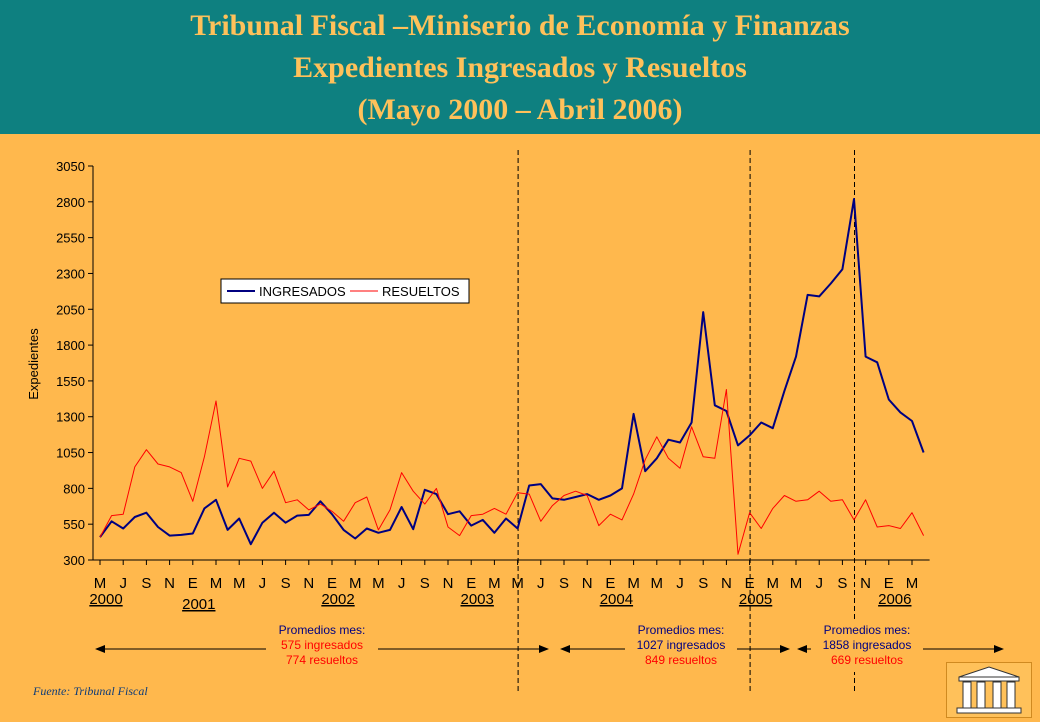 The width and height of the screenshot is (1040, 722). What do you see at coordinates (616, 599) in the screenshot?
I see `x-year-label: 2004` at bounding box center [616, 599].